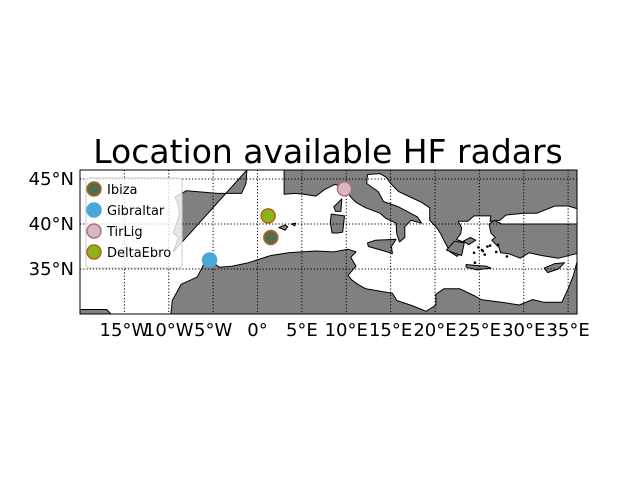  Describe the element at coordinates (271, 237) in the screenshot. I see `station-marker-ibiza` at that location.